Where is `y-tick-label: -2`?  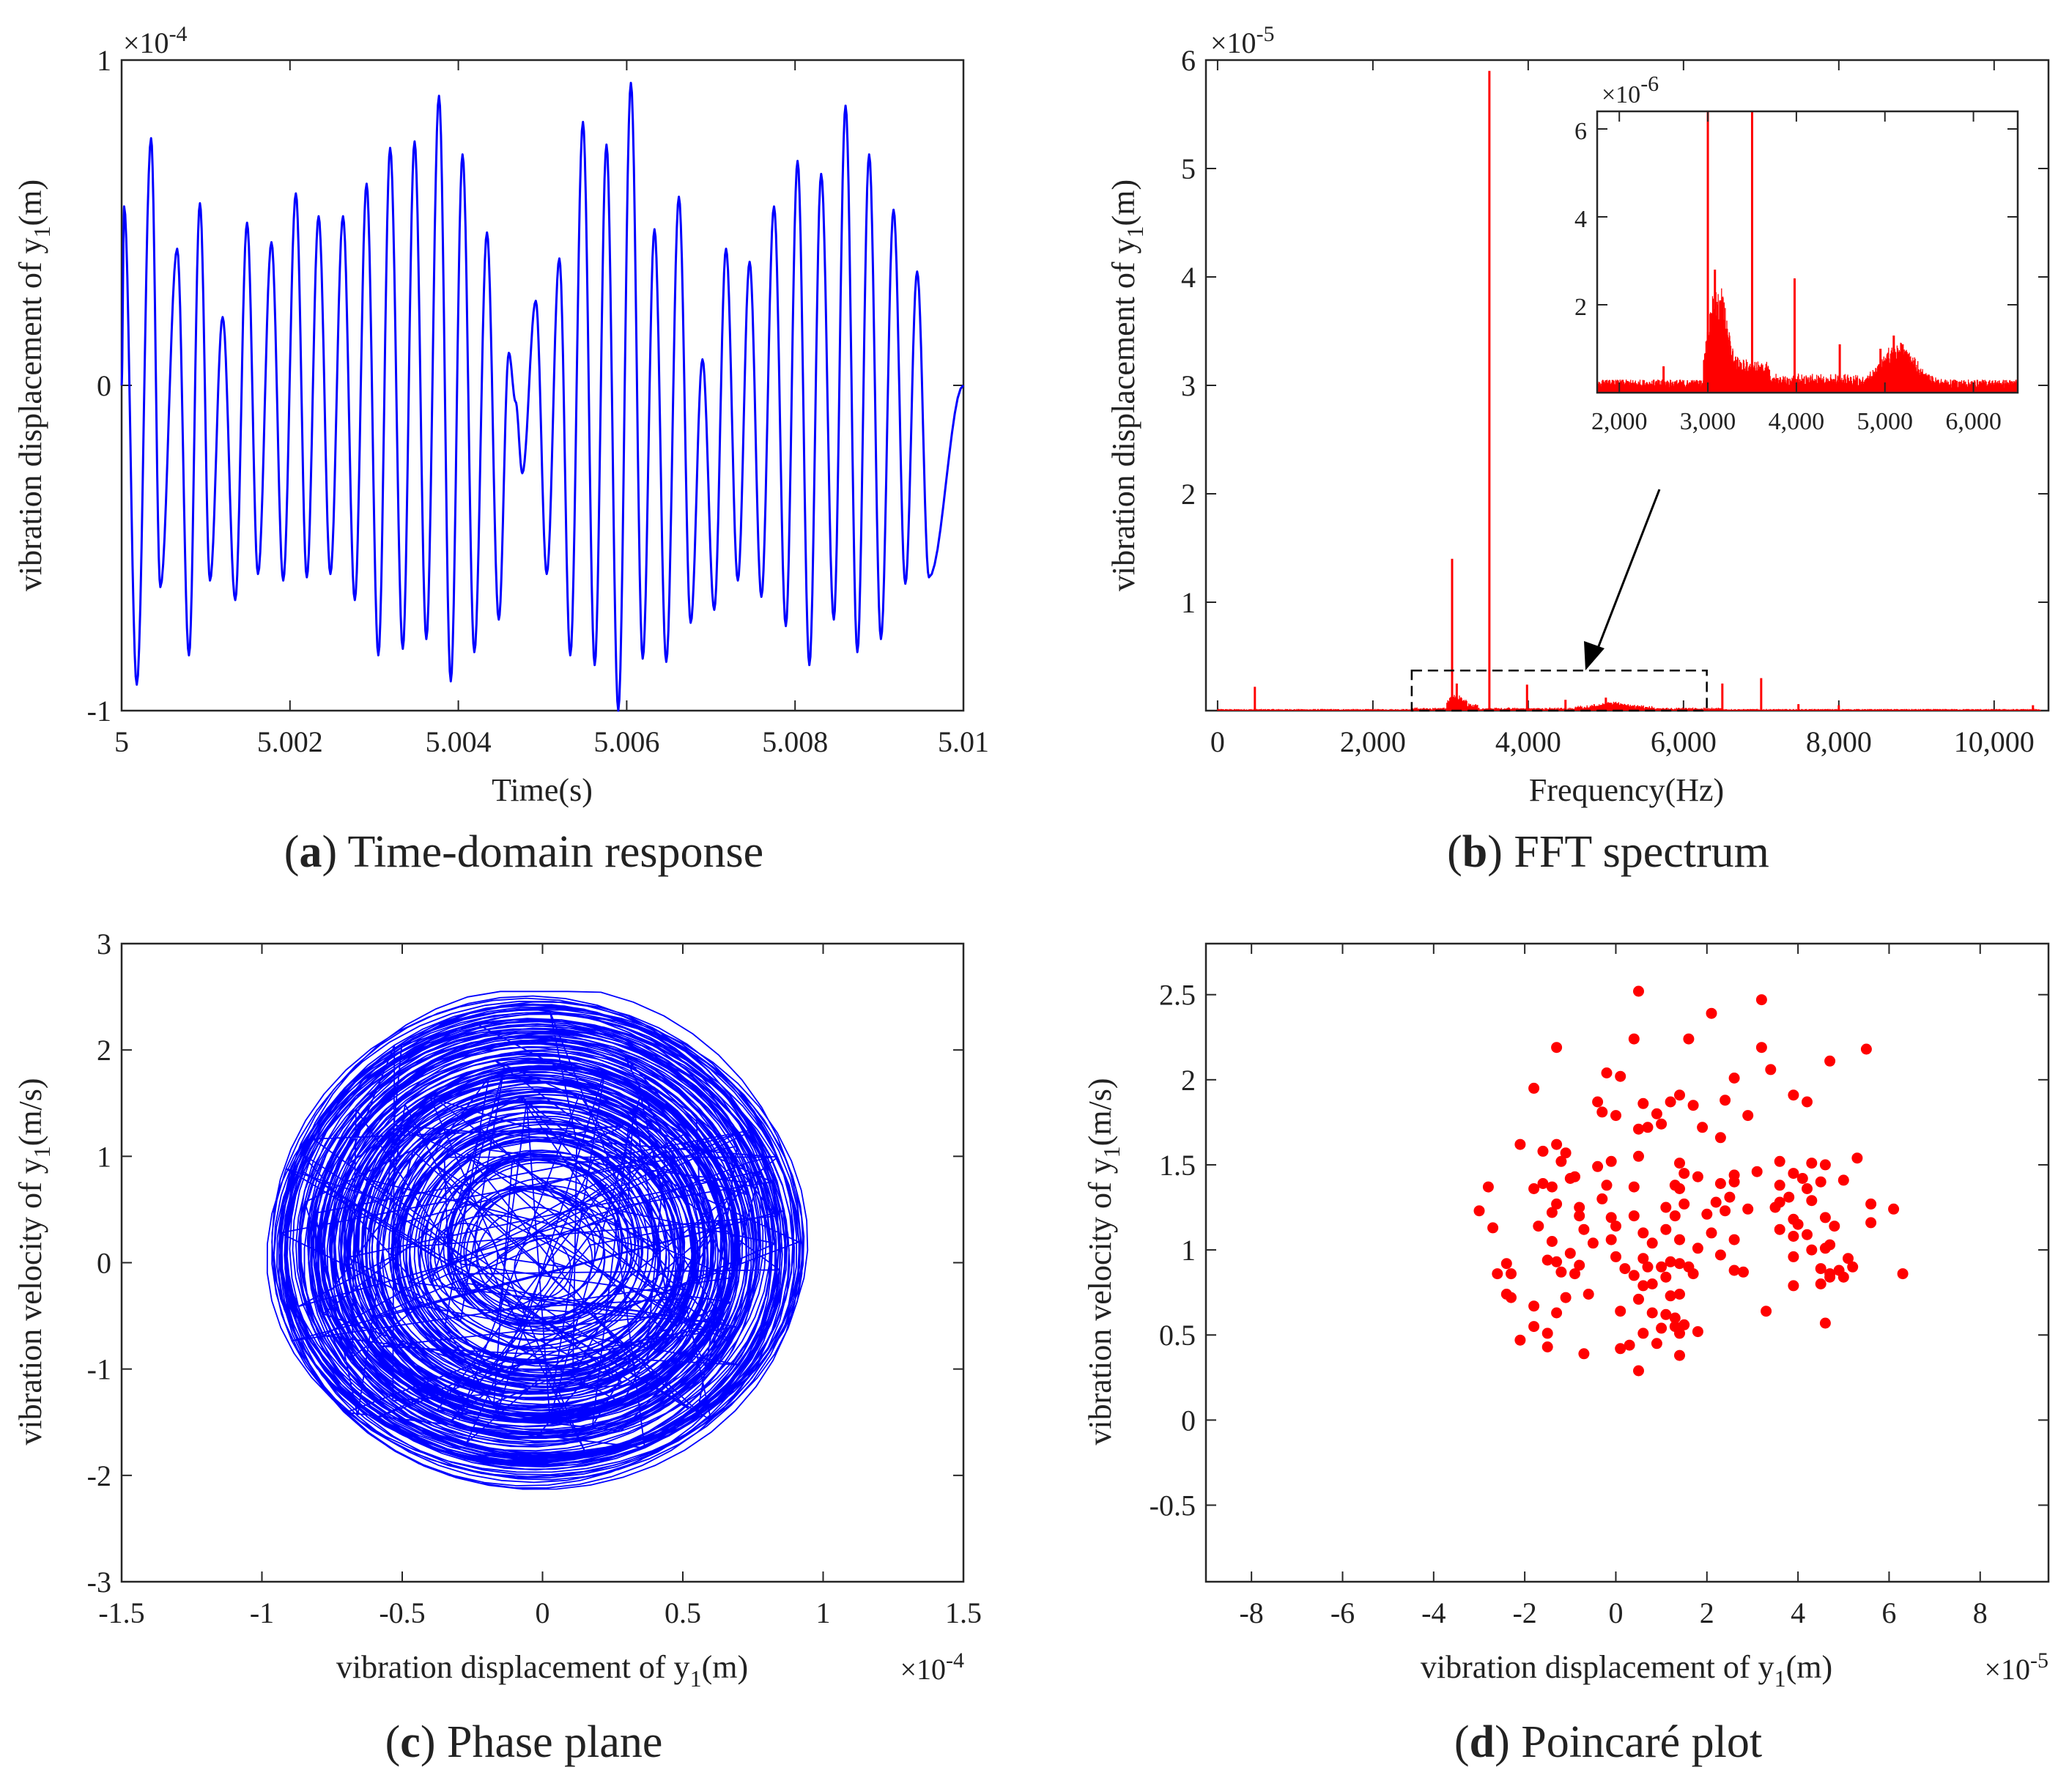
y-tick-label: -2 is located at coordinates (99, 1475).